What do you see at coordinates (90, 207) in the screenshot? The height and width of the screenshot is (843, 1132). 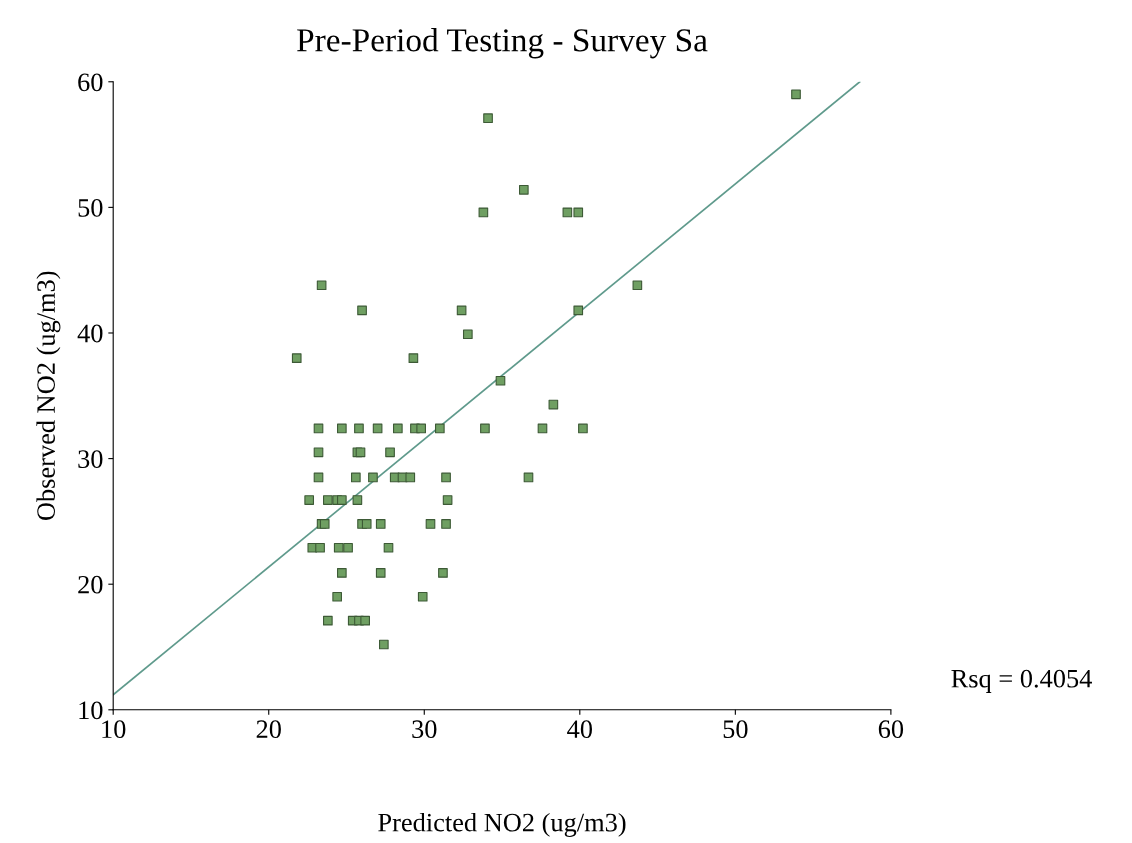 I see `y-tick-label: 50` at bounding box center [90, 207].